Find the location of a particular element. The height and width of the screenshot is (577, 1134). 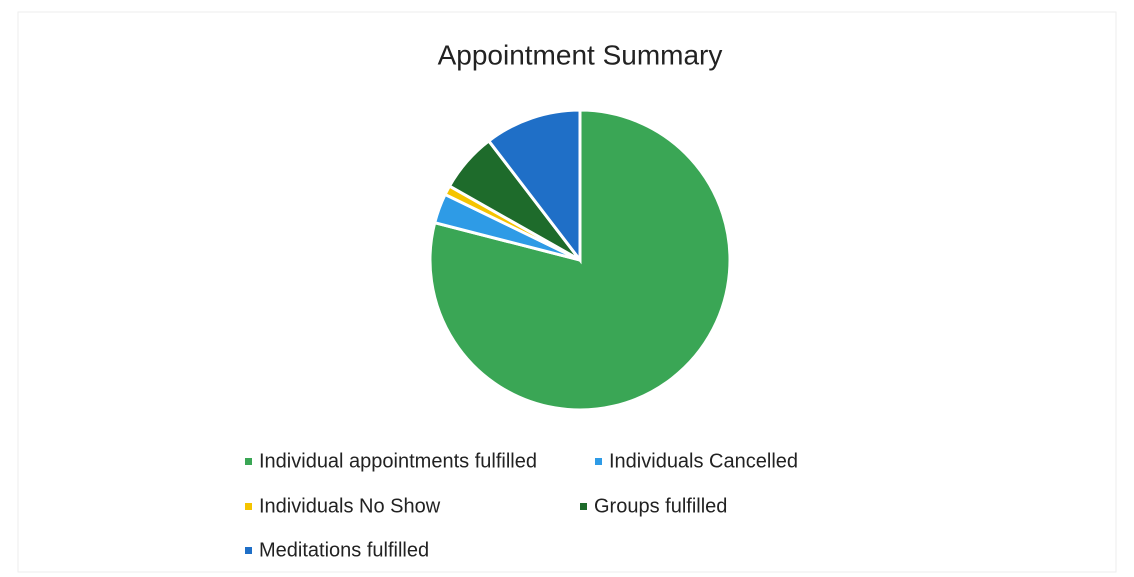

chart-title: Appointment Summary is located at coordinates (580, 54).